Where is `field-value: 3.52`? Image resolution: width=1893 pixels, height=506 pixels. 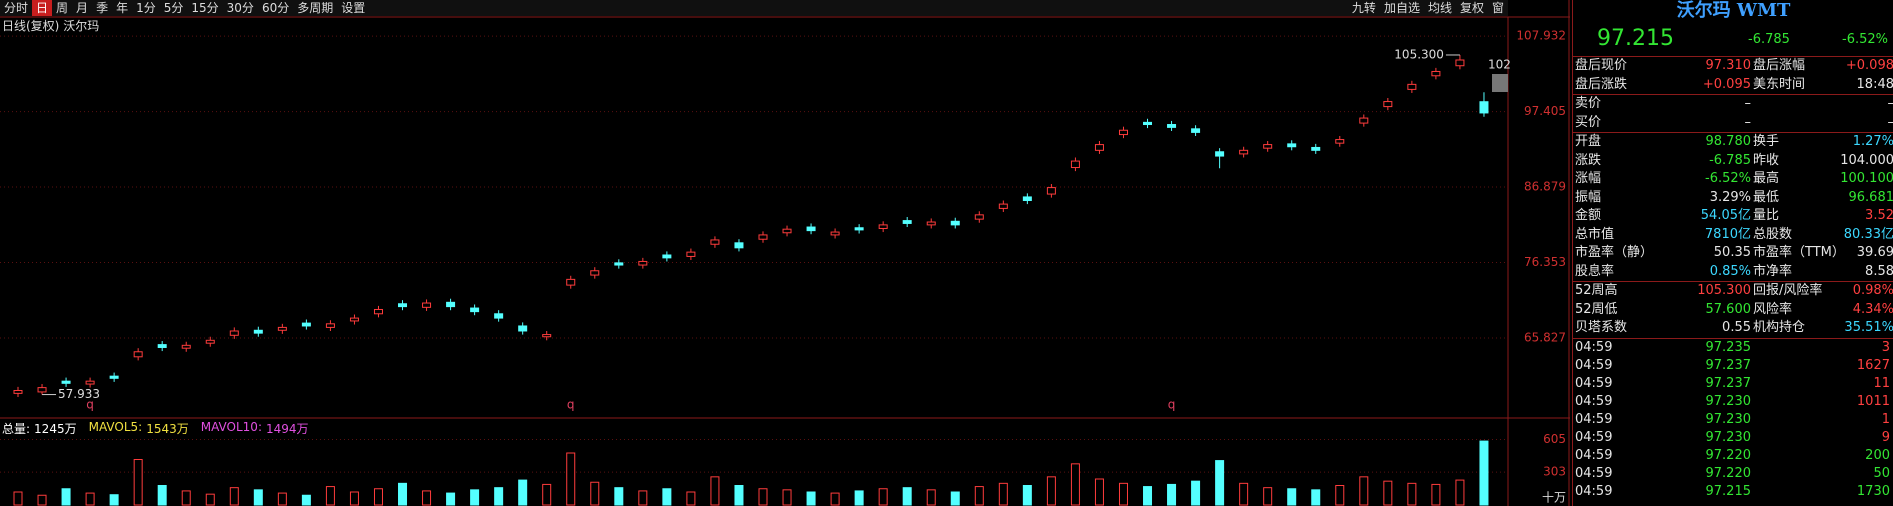
field-value: 3.52 is located at coordinates (1879, 215).